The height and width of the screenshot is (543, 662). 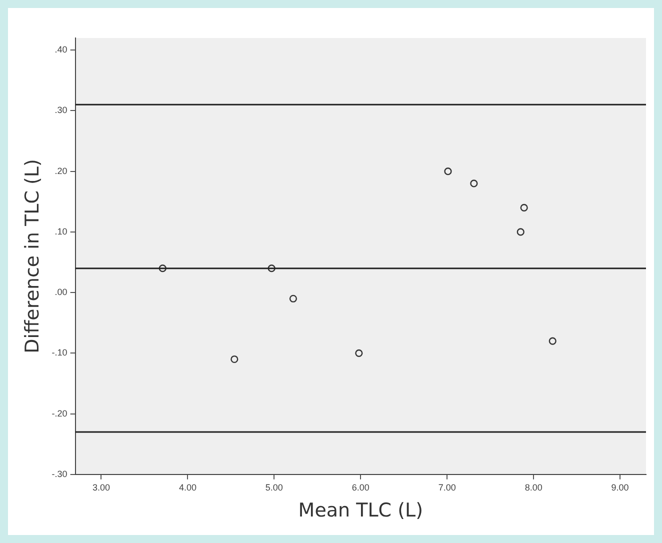 I want to click on y-tick-label: -.10, so click(x=60, y=353).